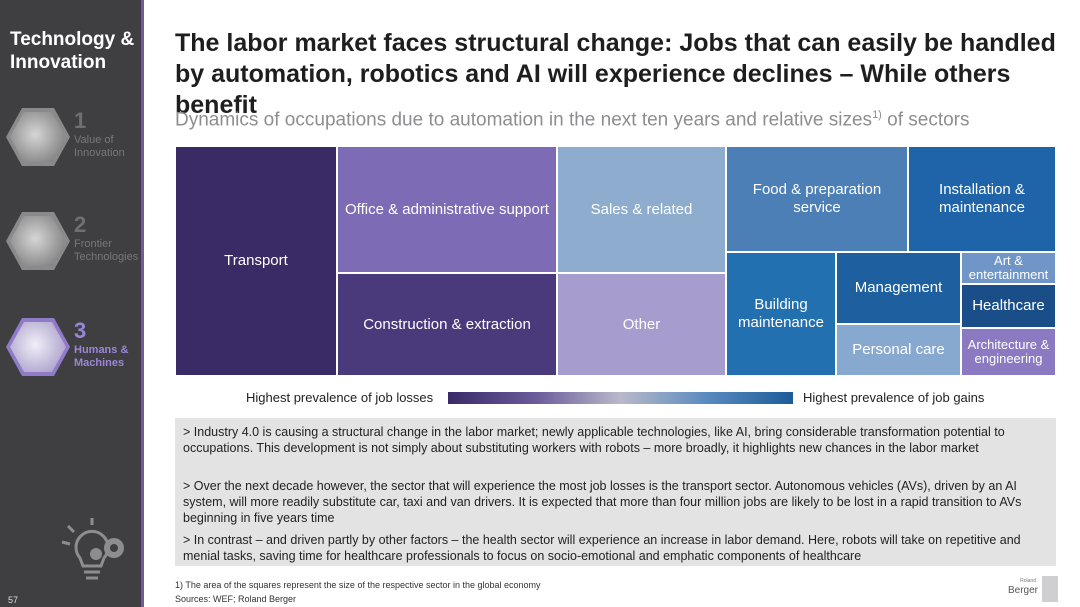 Image resolution: width=1080 pixels, height=607 pixels. Describe the element at coordinates (1023, 590) in the screenshot. I see `logo-text-main: Berger` at that location.